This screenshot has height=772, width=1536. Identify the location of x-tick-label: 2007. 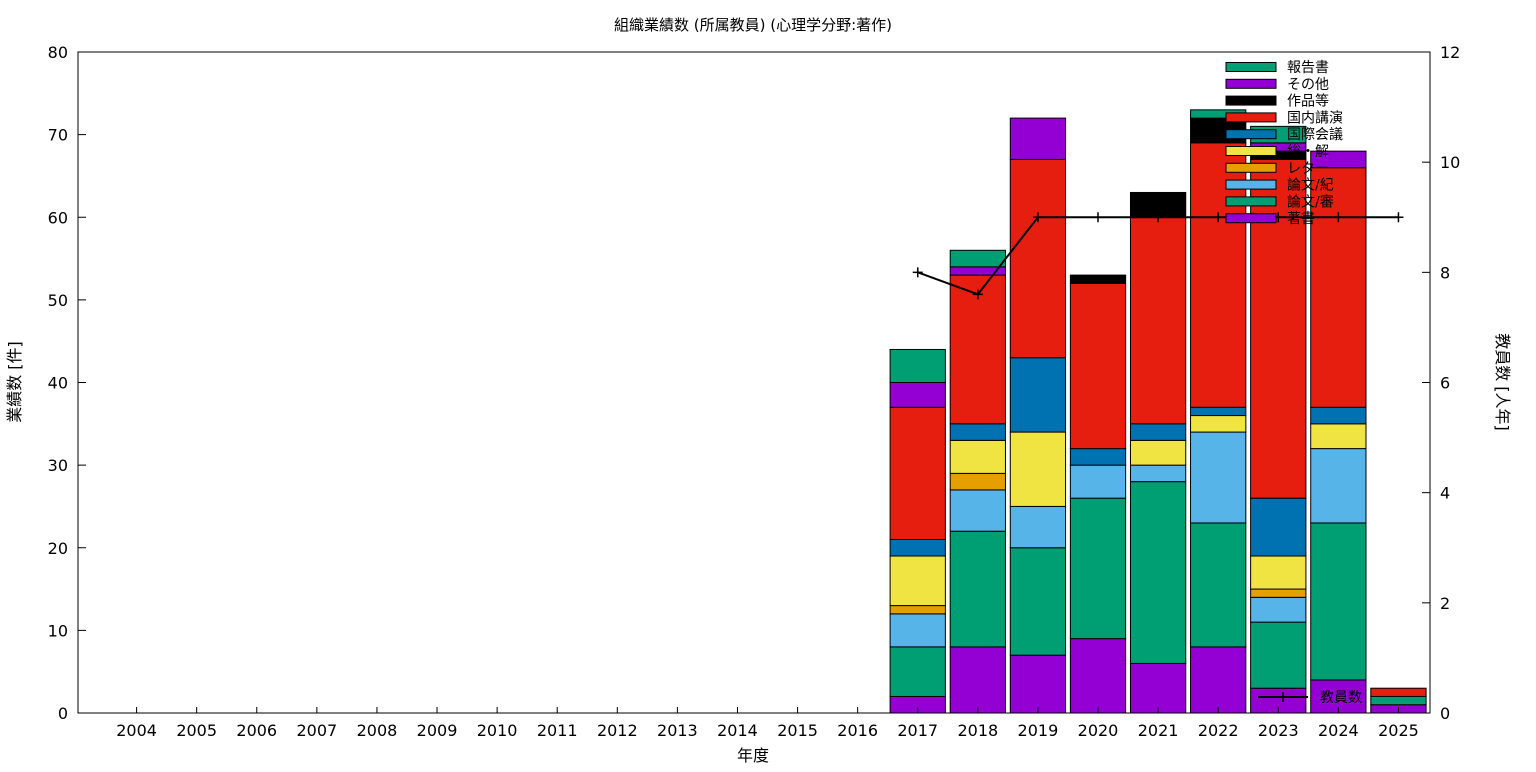
(316, 730).